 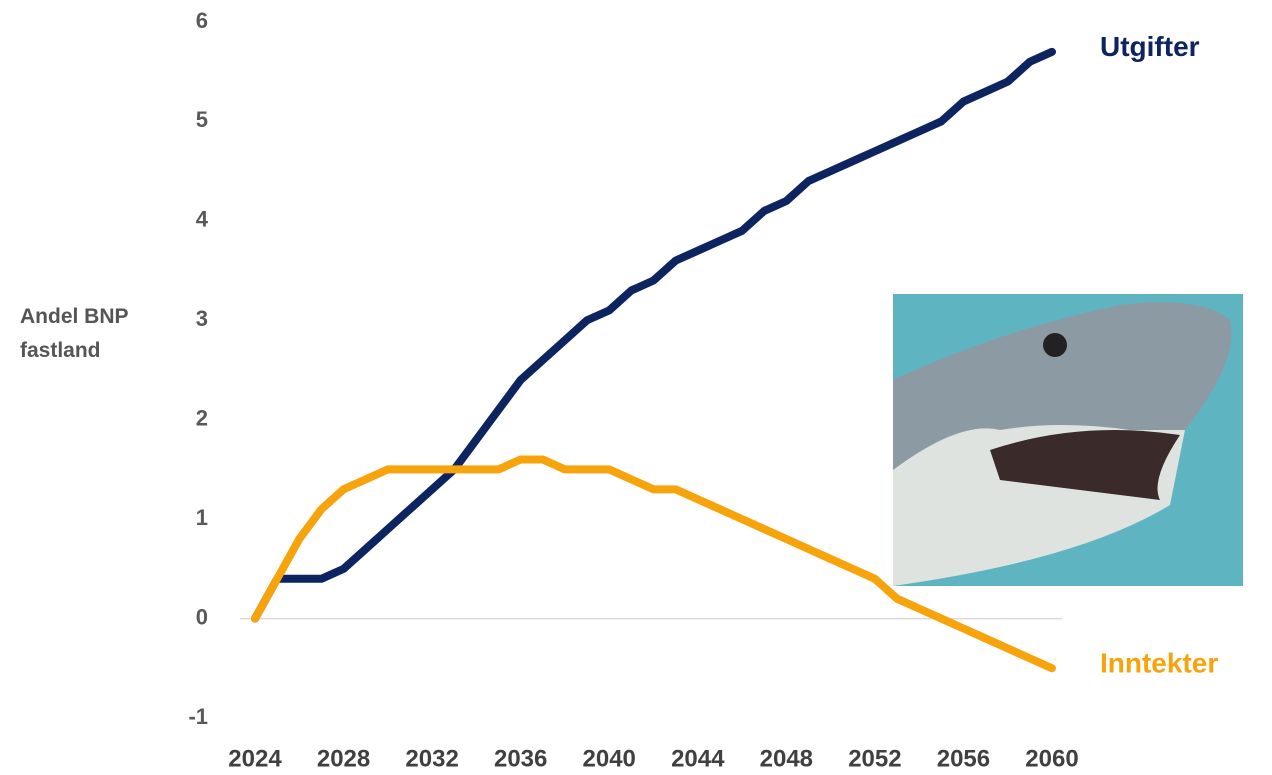 What do you see at coordinates (874, 758) in the screenshot?
I see `x-tick-label: 2052` at bounding box center [874, 758].